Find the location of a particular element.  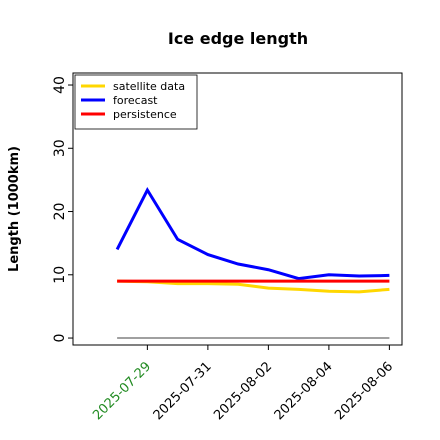

x-tick-label: 2025-08-06 is located at coordinates (364, 391).